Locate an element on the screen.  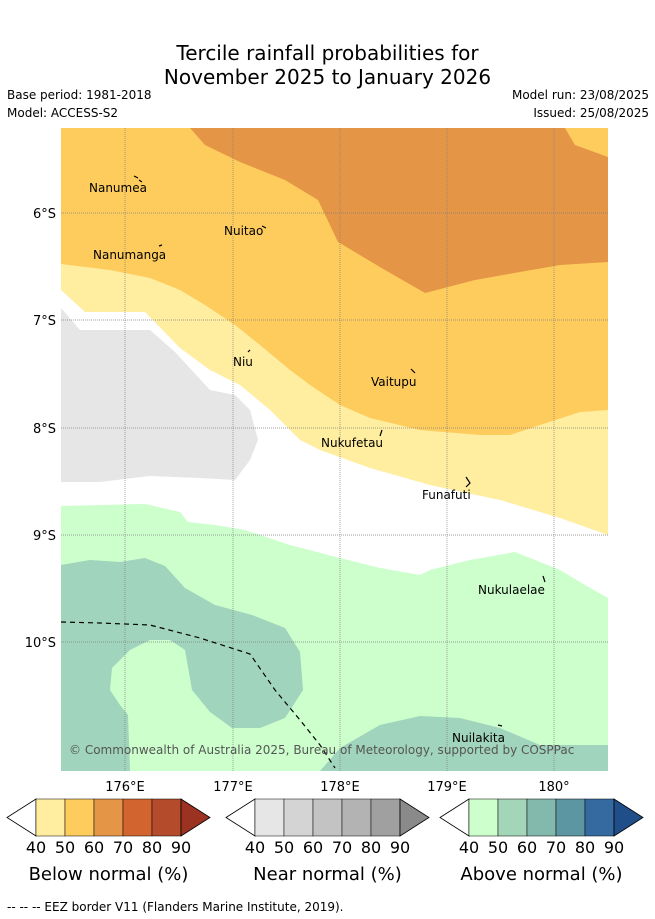
place-label-nukufetau: Nukufetau is located at coordinates (352, 443).